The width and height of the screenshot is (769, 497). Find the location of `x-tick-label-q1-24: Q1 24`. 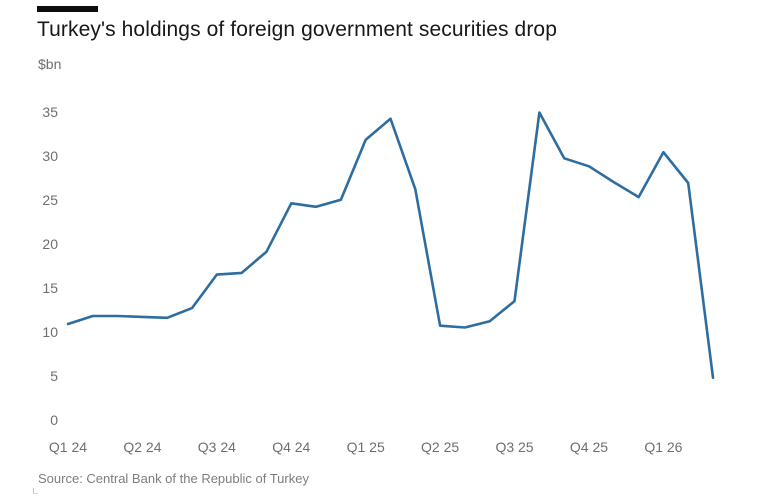

x-tick-label-q1-24: Q1 24 is located at coordinates (68, 447).